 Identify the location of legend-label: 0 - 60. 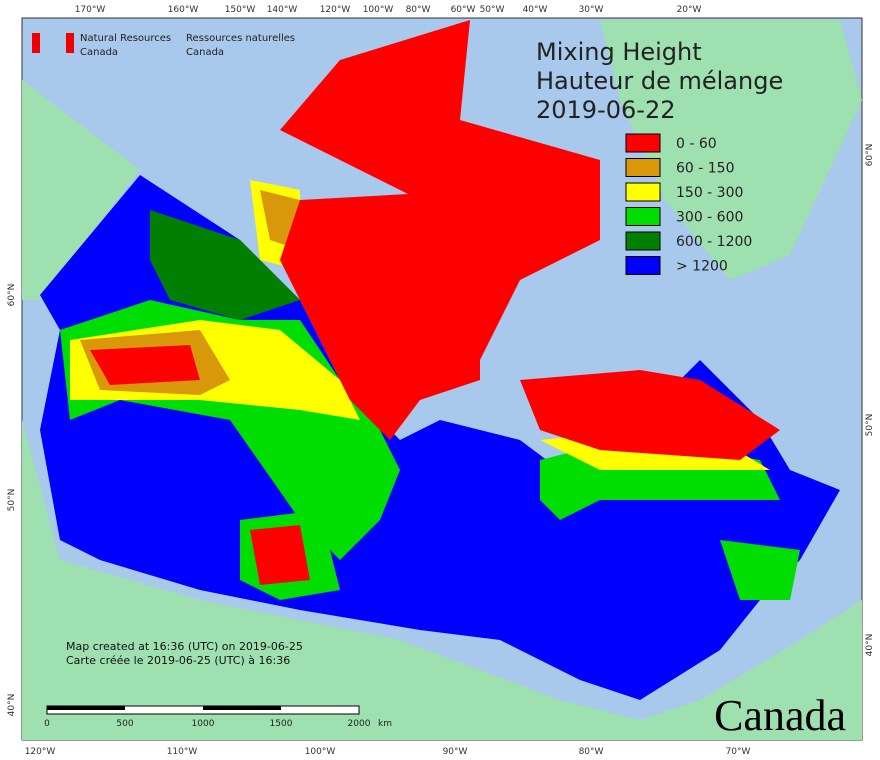
(696, 144).